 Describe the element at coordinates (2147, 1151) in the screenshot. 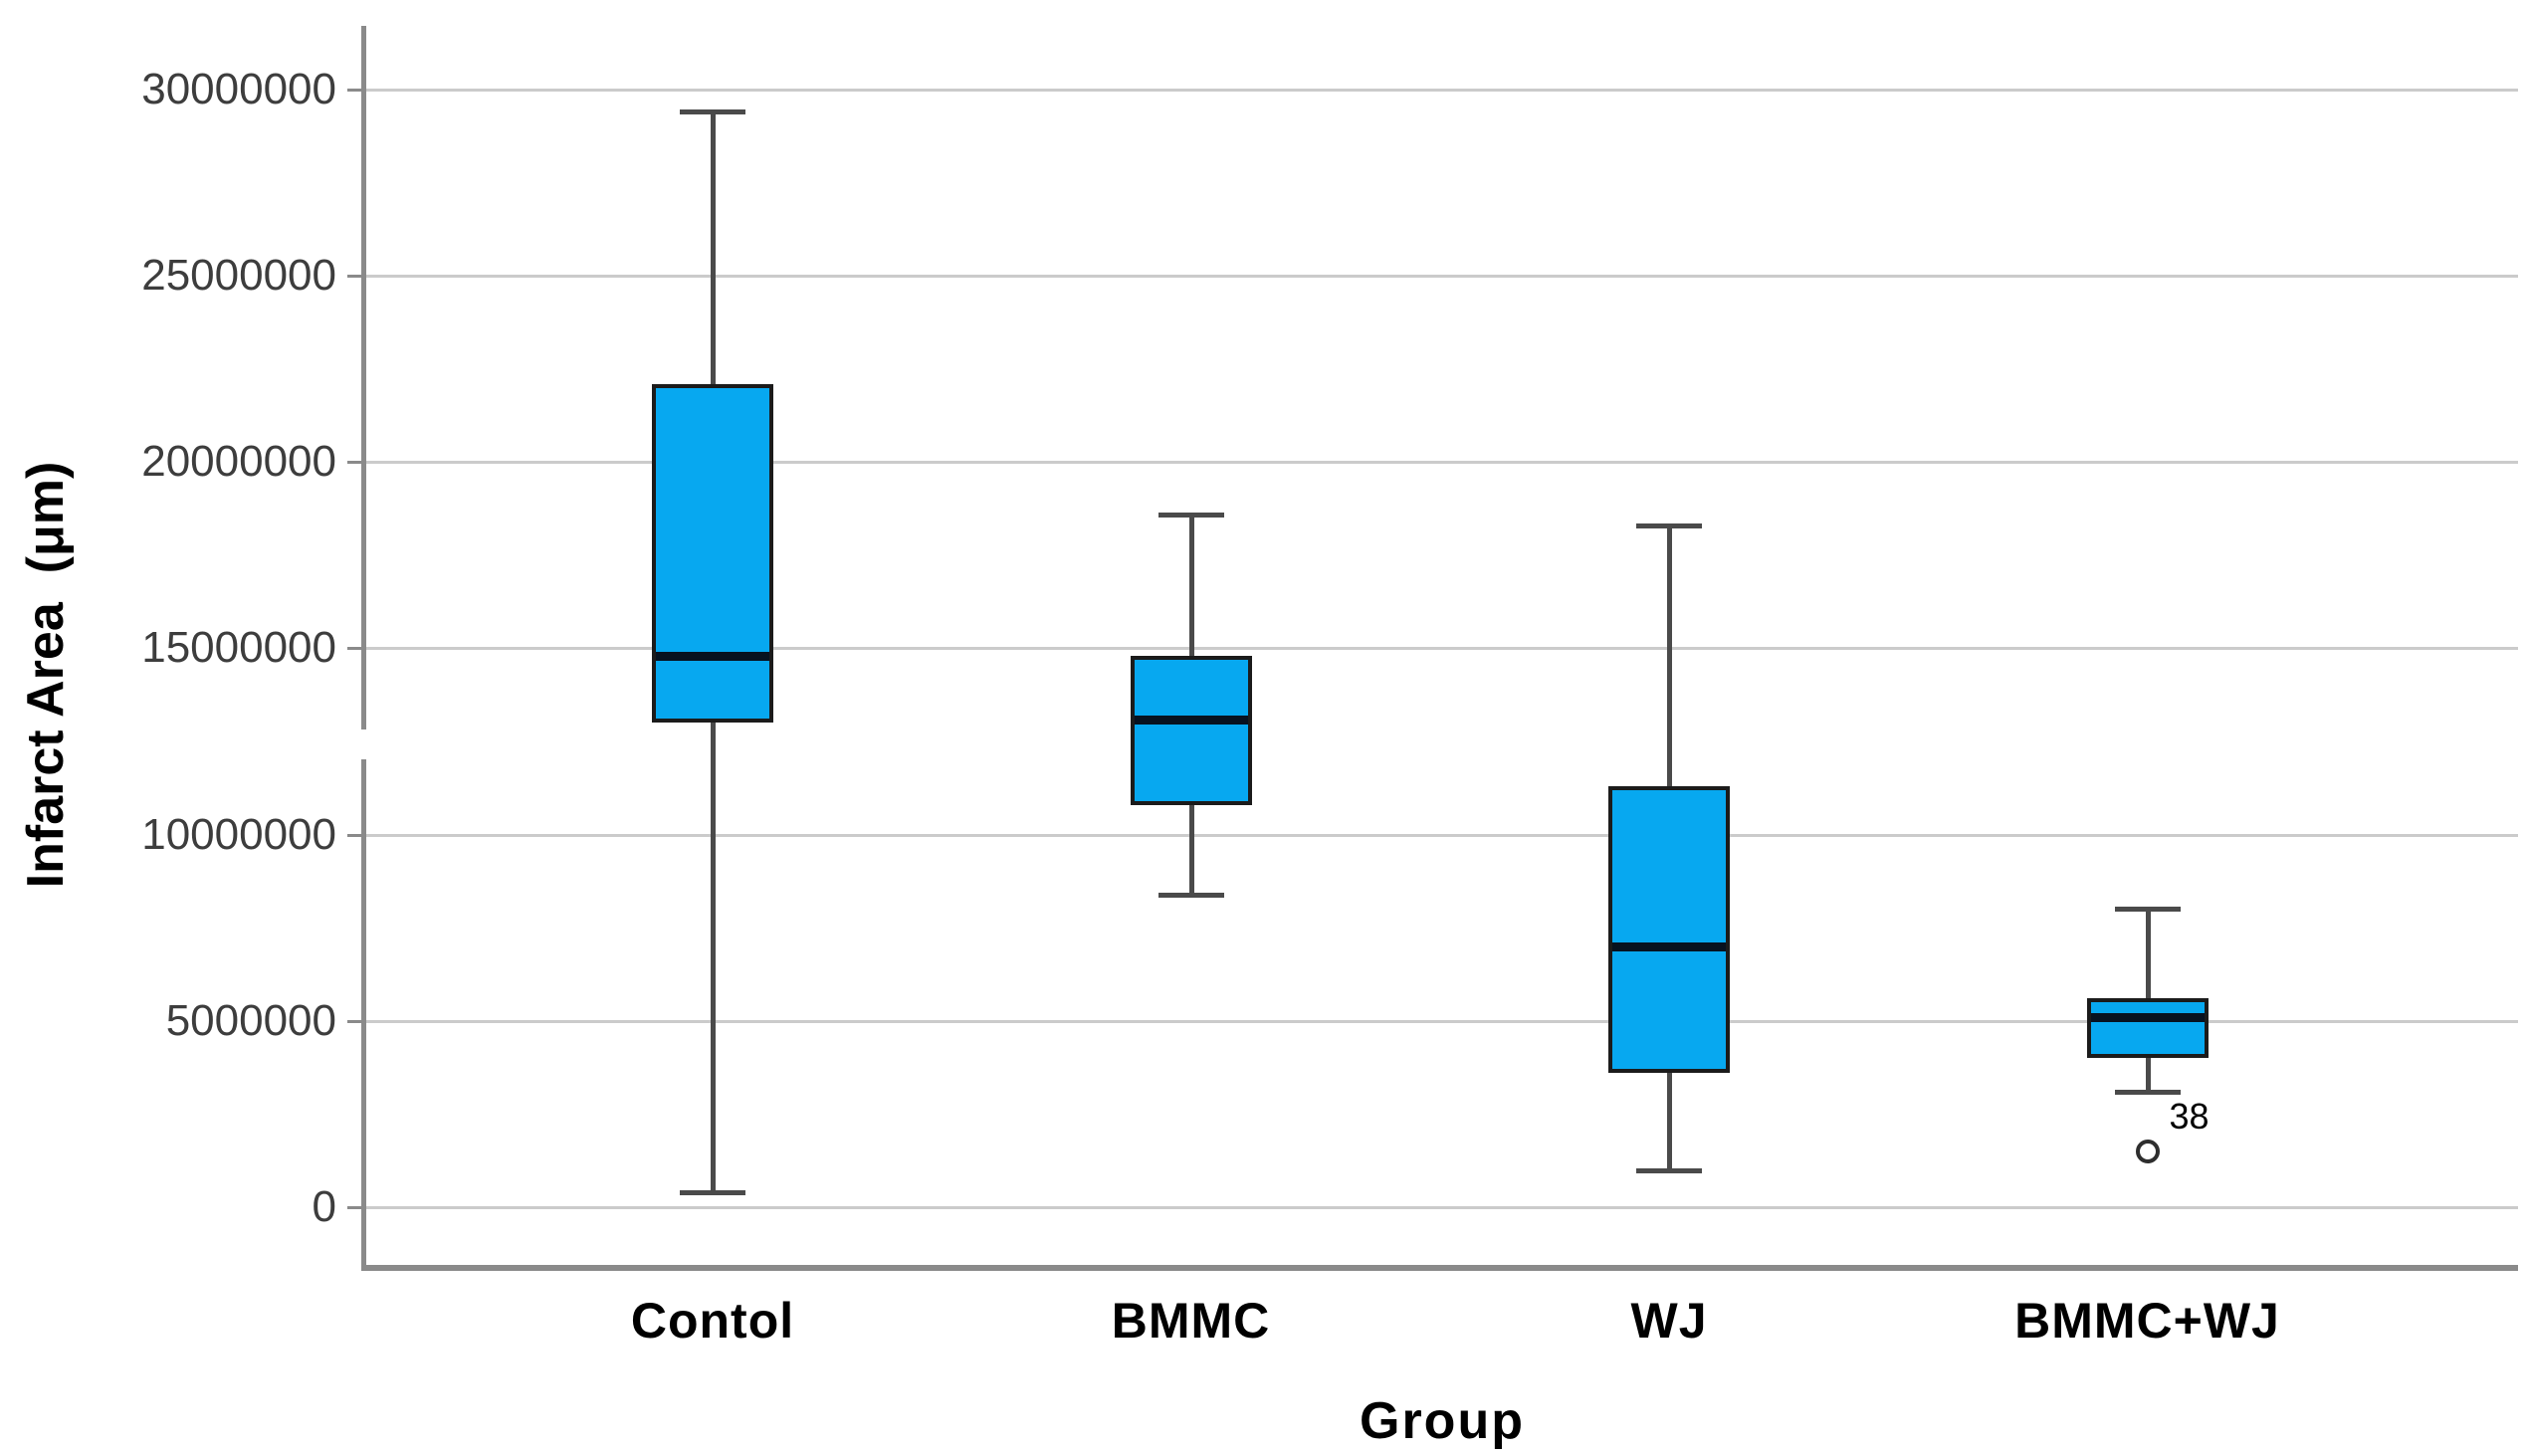

I see `outlier-point` at that location.